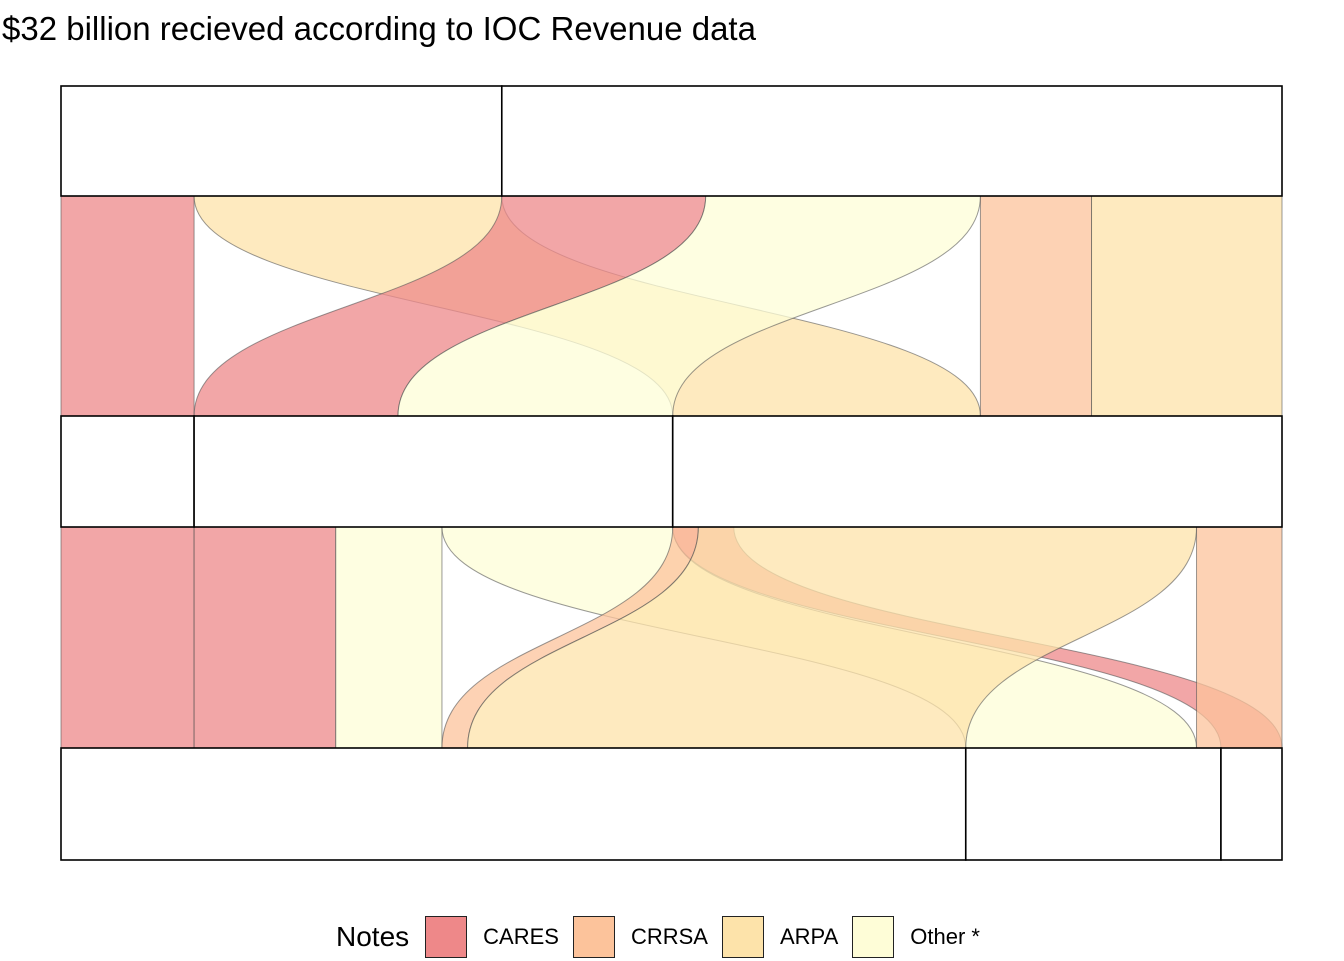 This screenshot has width=1344, height=961. I want to click on legend-item-arpa: ARPA, so click(780, 937).